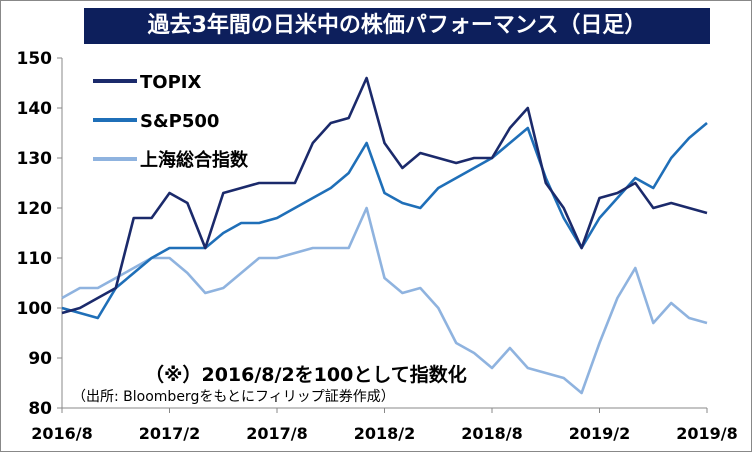  Describe the element at coordinates (35, 259) in the screenshot. I see `y-tick-label: 110` at that location.